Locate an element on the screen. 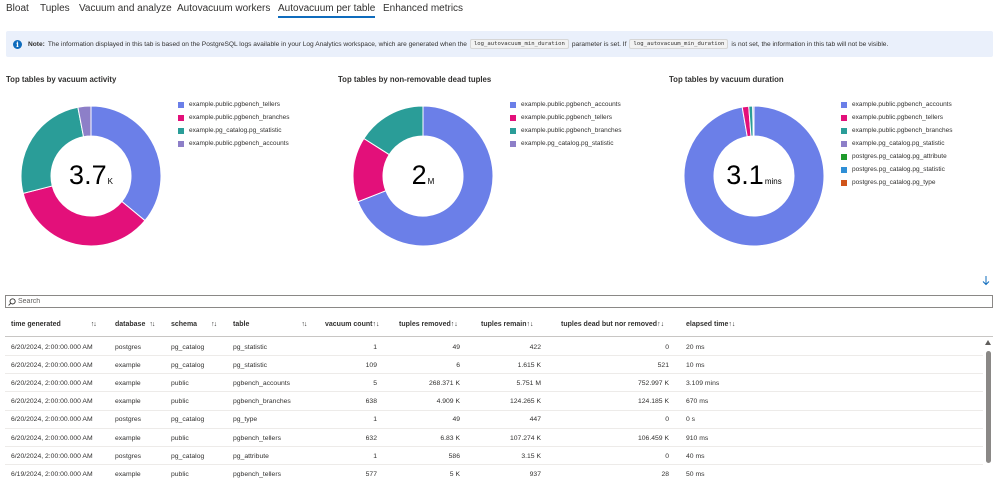 The width and height of the screenshot is (998, 479). search-box is located at coordinates (499, 301).